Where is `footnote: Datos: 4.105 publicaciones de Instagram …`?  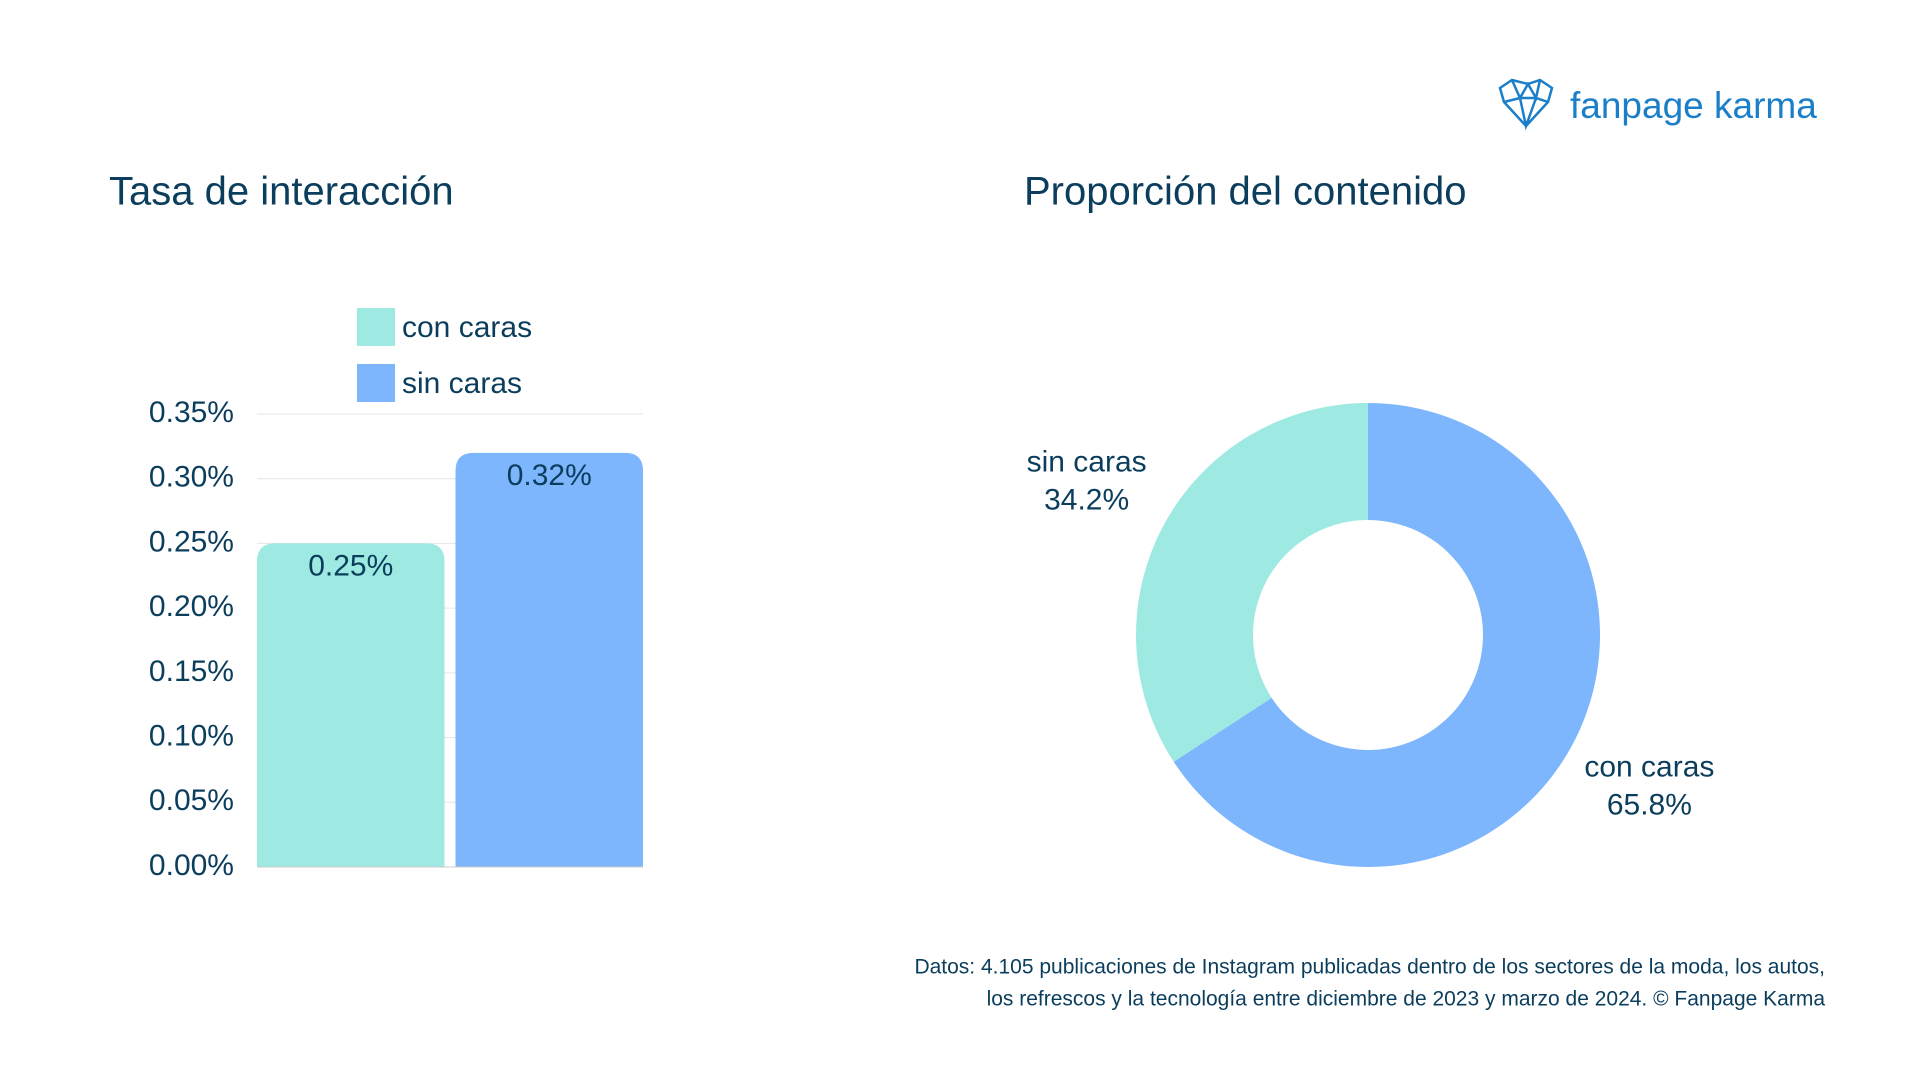 footnote: Datos: 4.105 publicaciones de Instagram … is located at coordinates (1369, 967).